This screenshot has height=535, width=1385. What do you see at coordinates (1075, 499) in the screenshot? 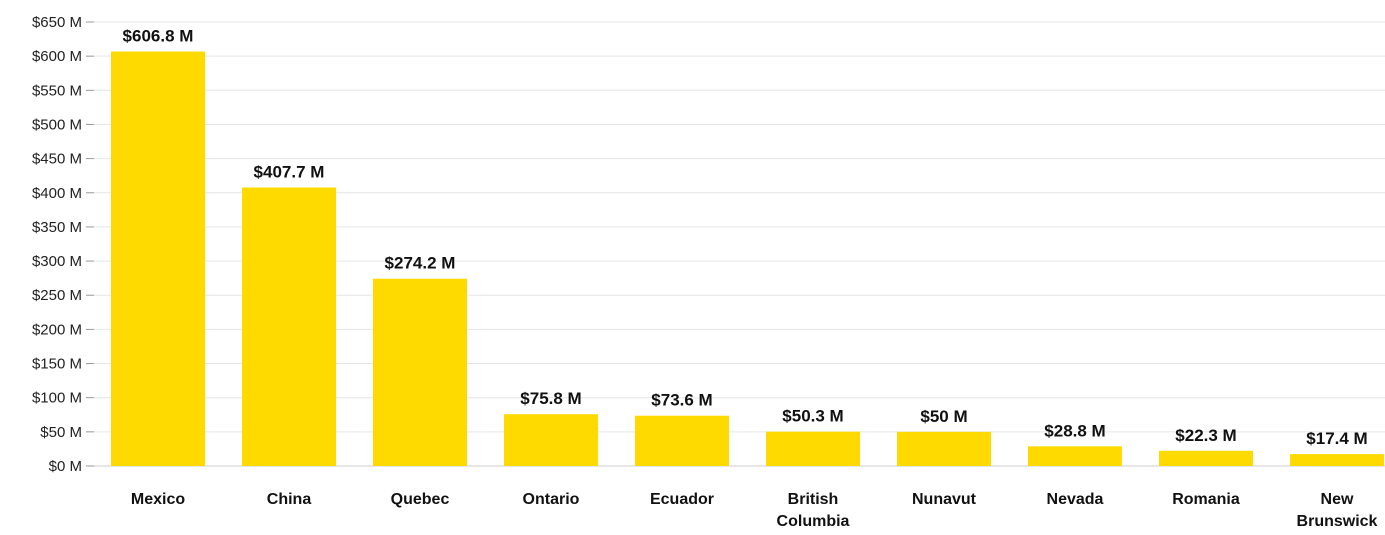
I see `x-tick-label: Nevada` at bounding box center [1075, 499].